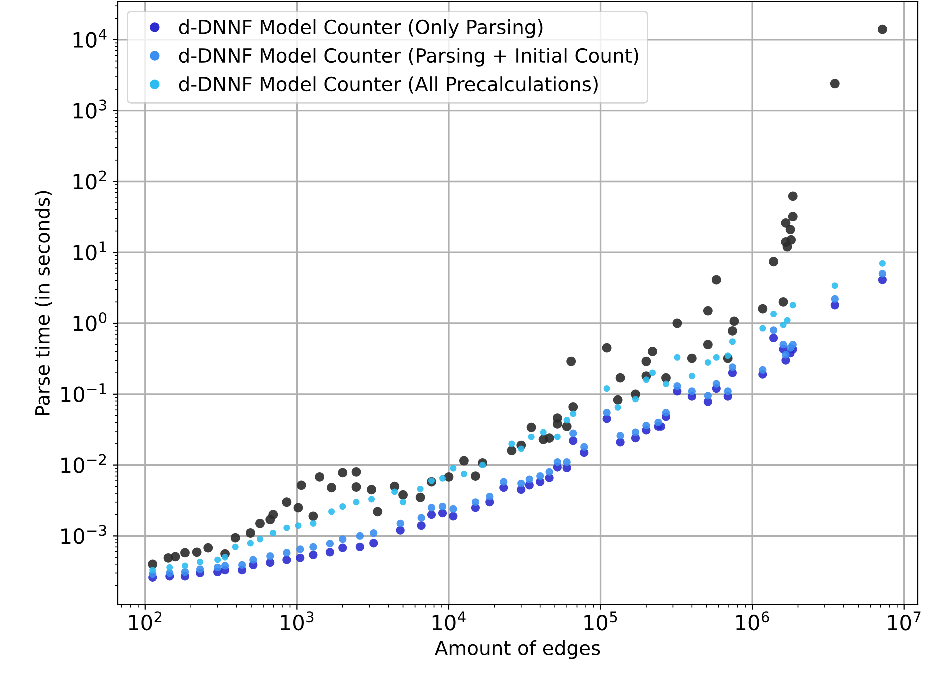 The height and width of the screenshot is (683, 926). I want to click on y-tick-label: 10$^{−2}$, so click(84, 464).